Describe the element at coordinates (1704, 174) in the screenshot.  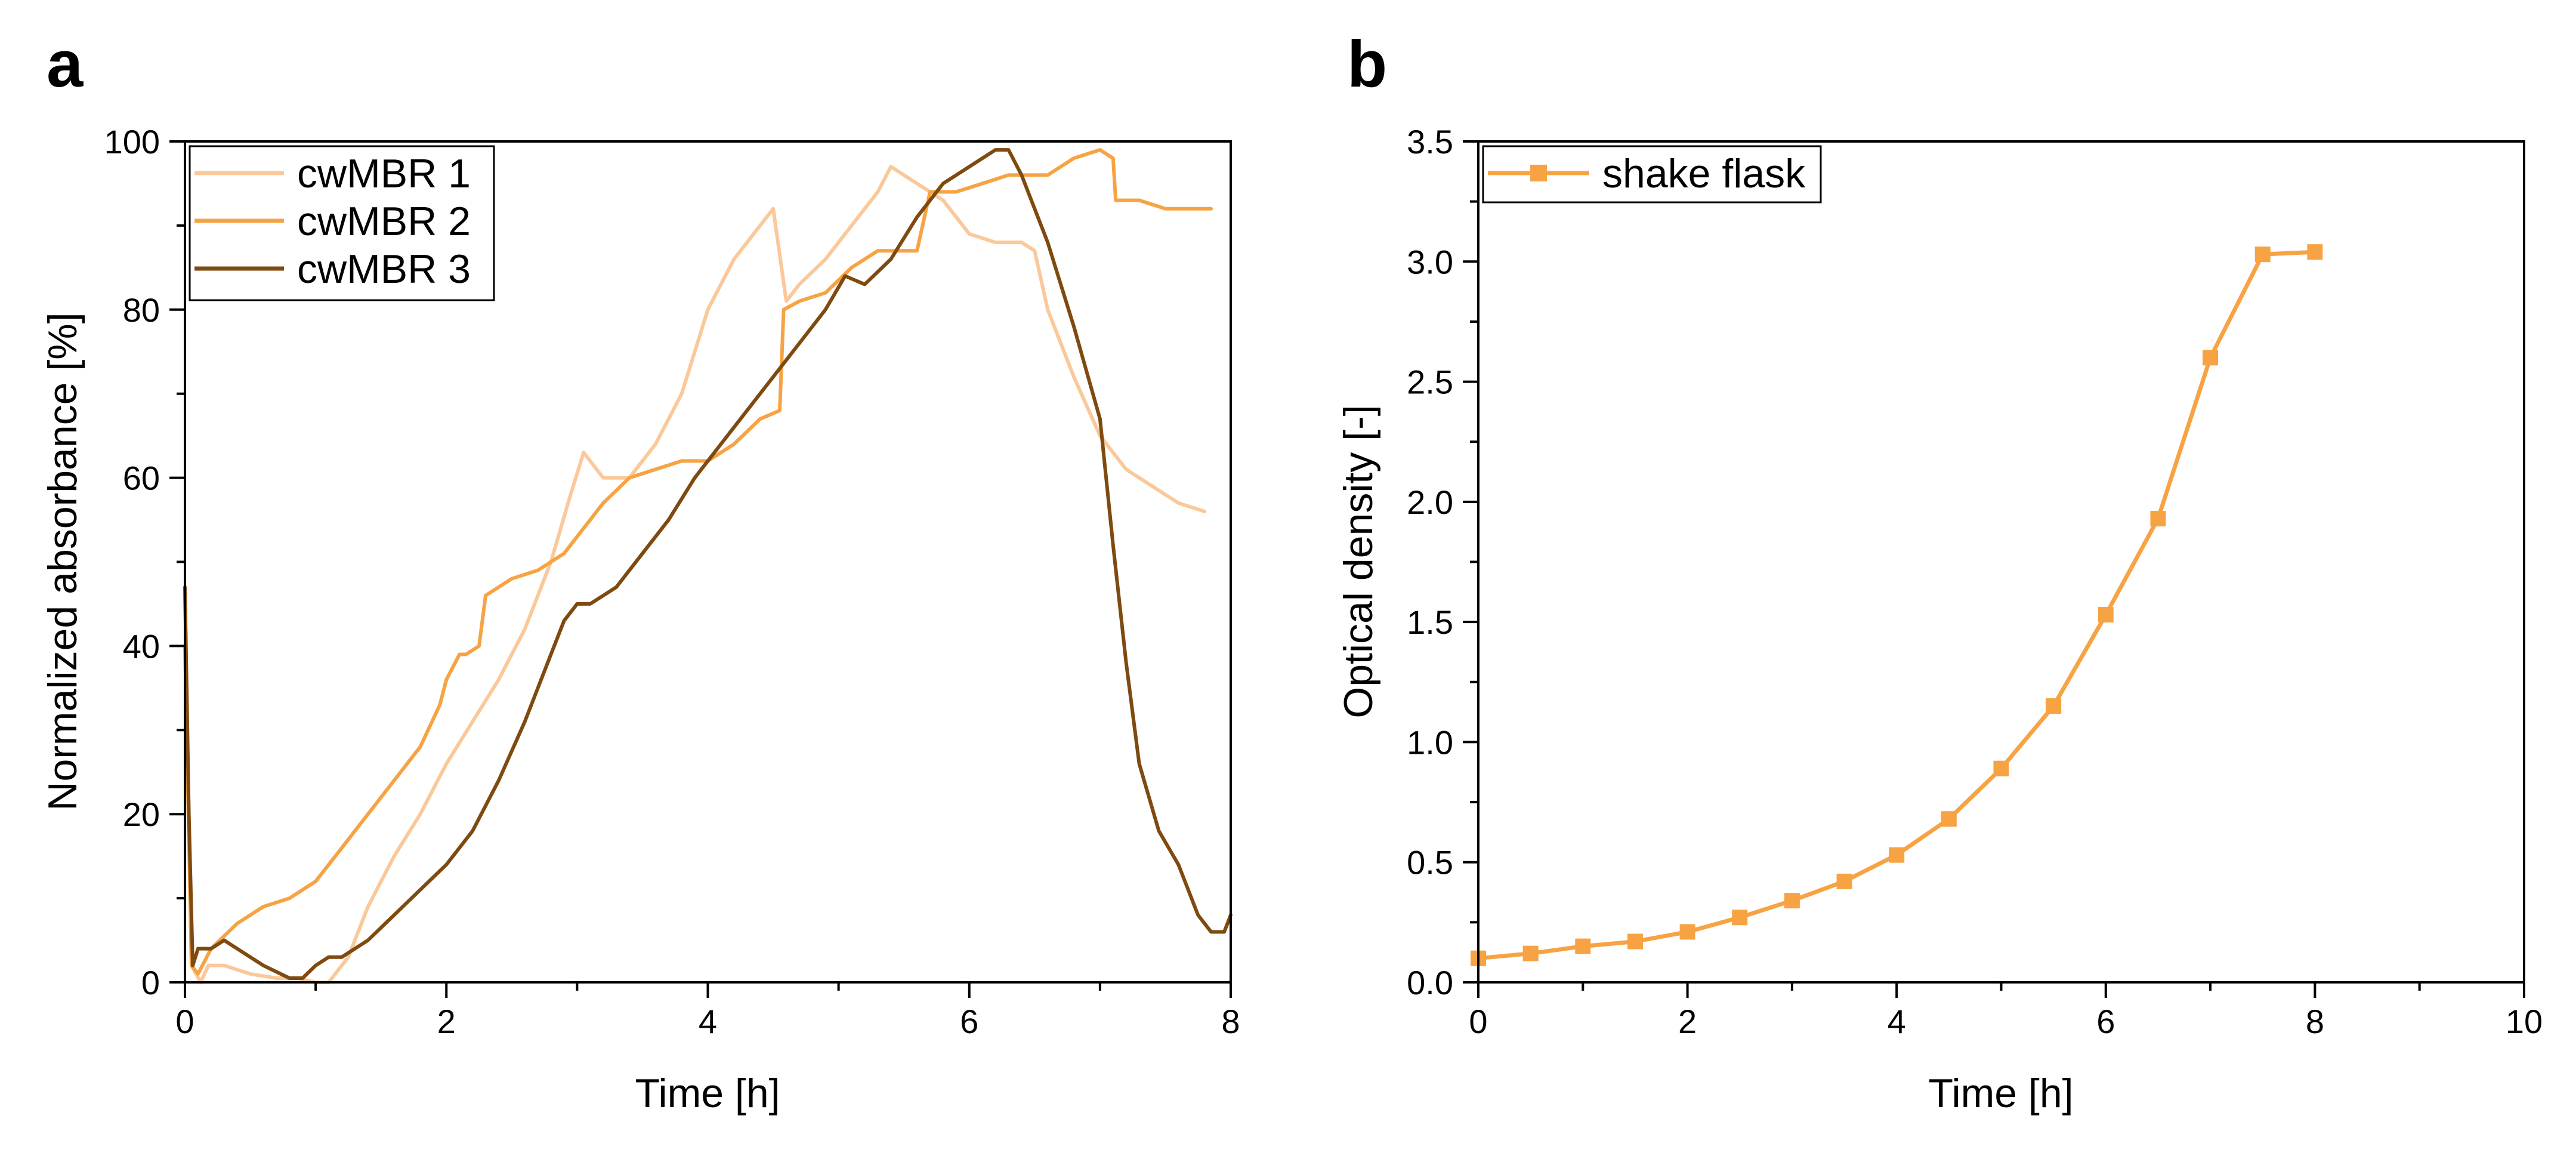
I see `legend-label-shake-flask: shake flask` at that location.